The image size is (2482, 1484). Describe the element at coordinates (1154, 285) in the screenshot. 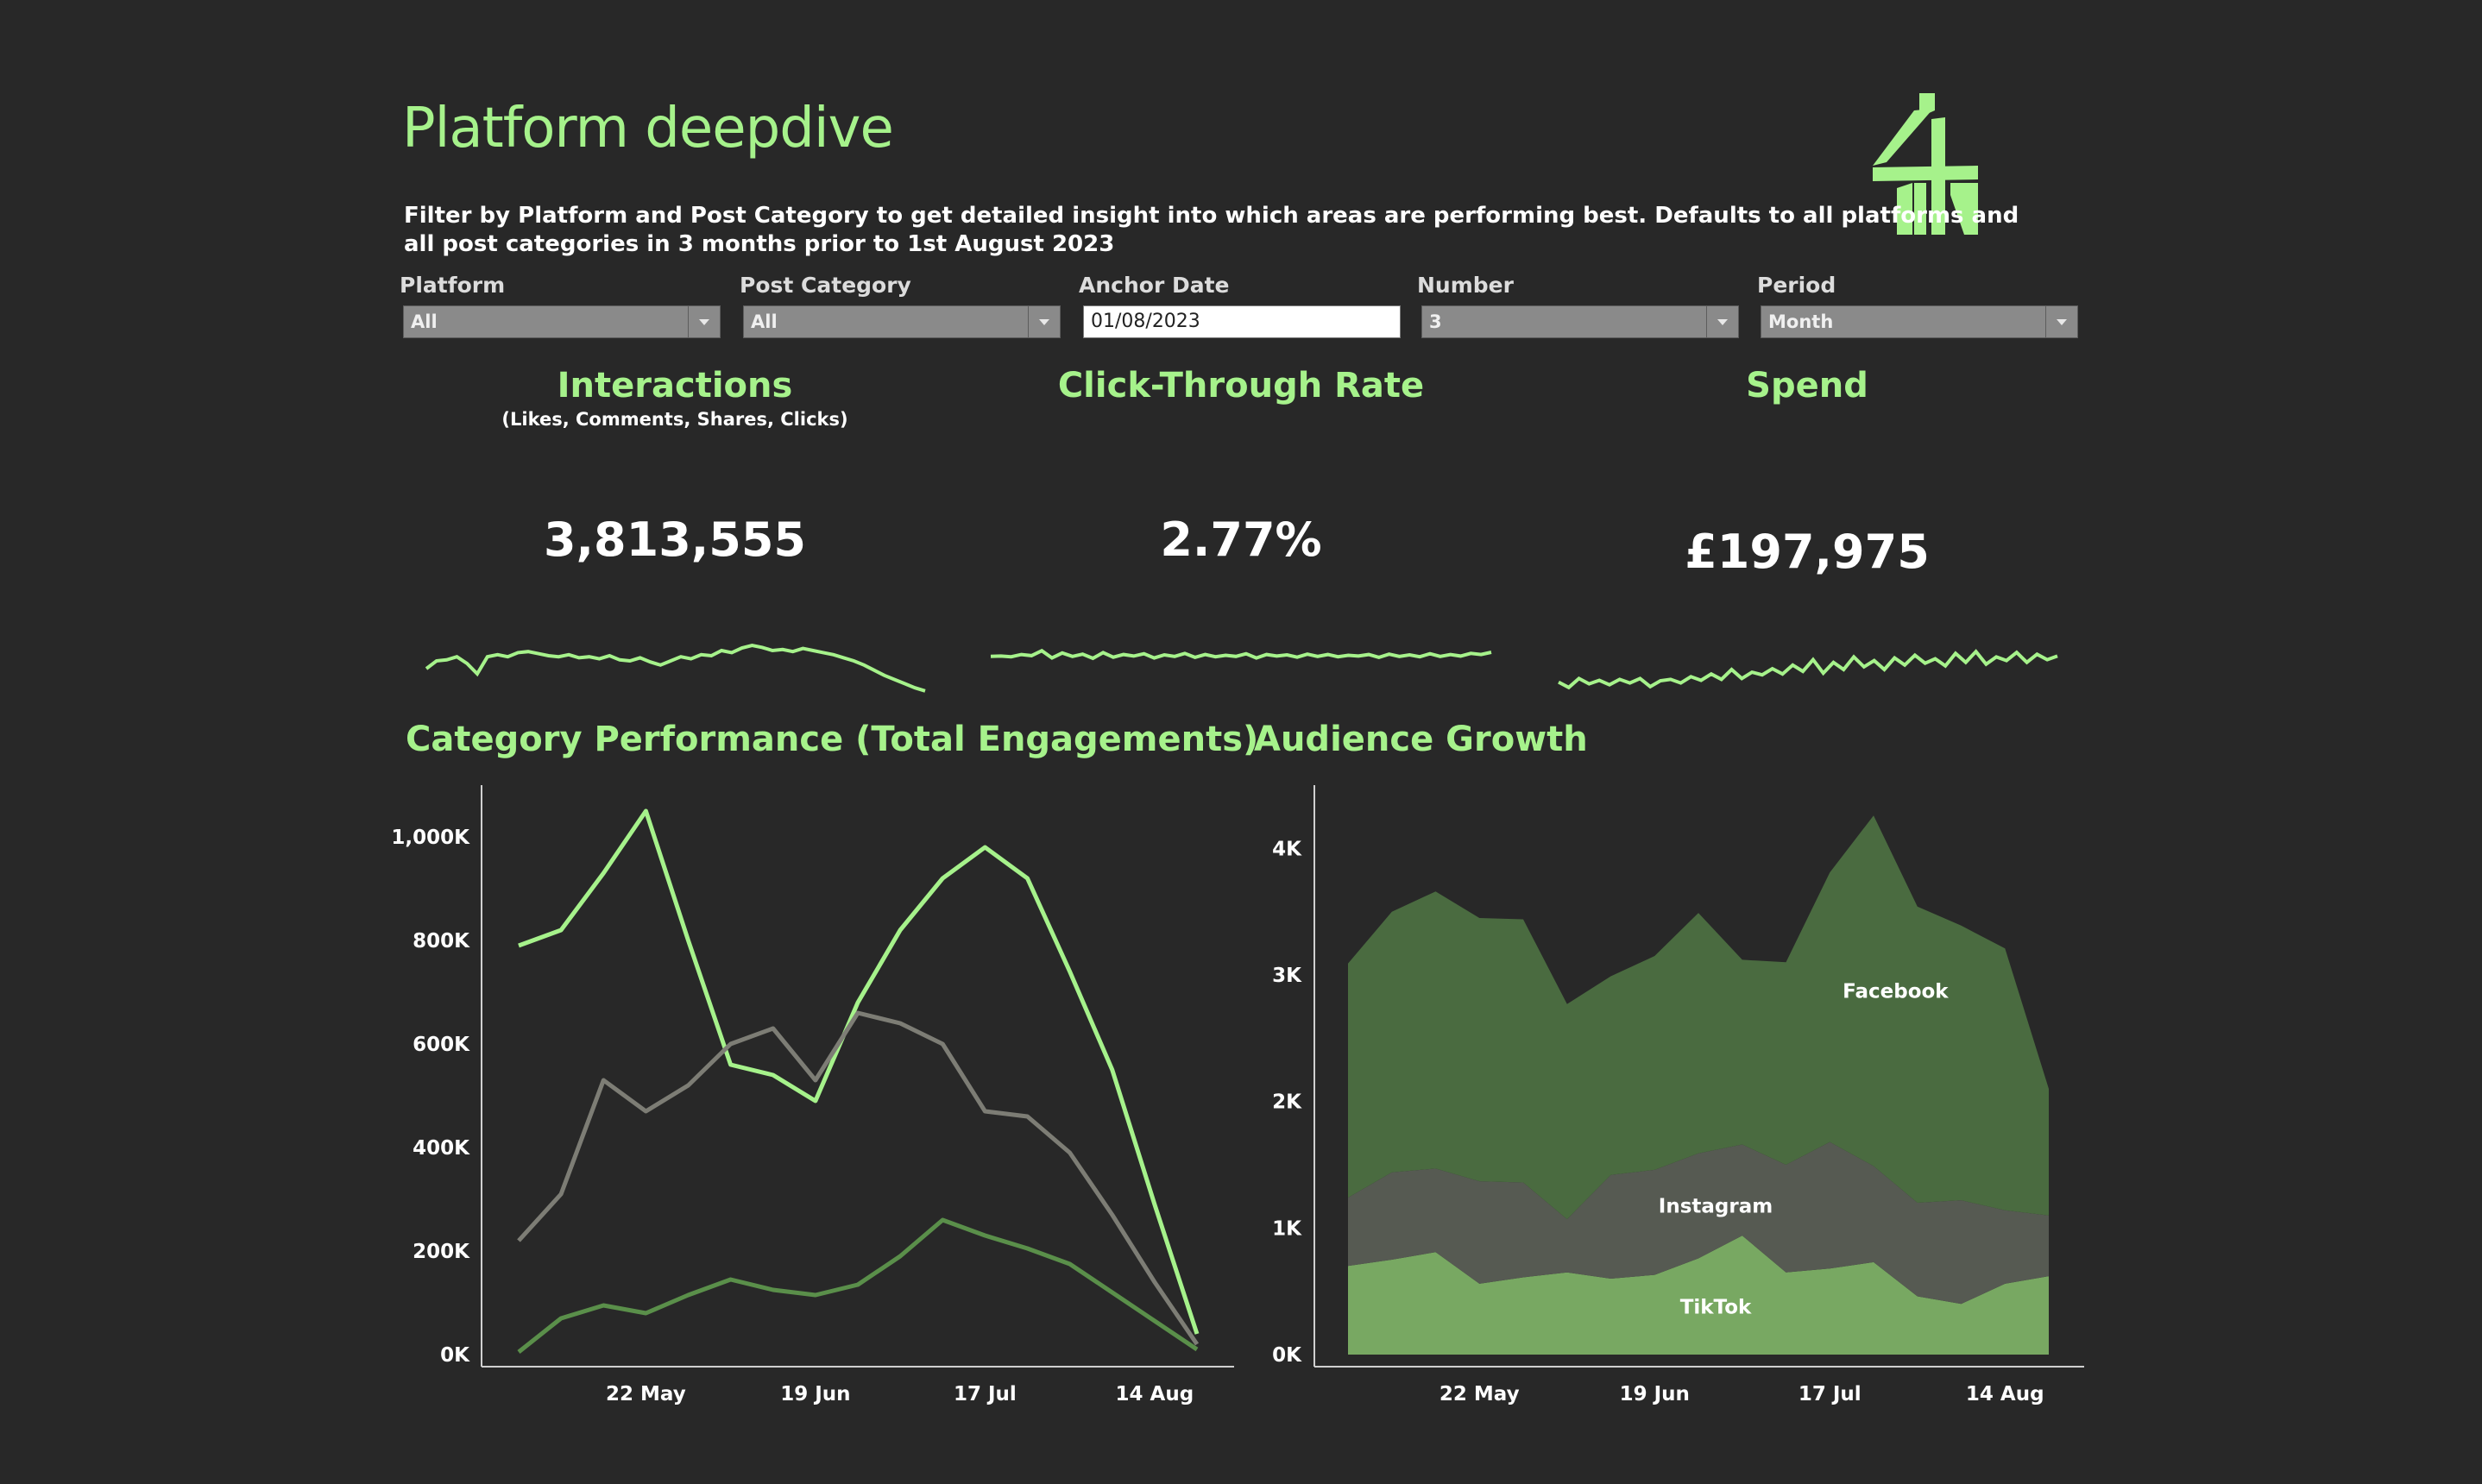

I see `anchor-date-filter-label: Anchor Date` at that location.